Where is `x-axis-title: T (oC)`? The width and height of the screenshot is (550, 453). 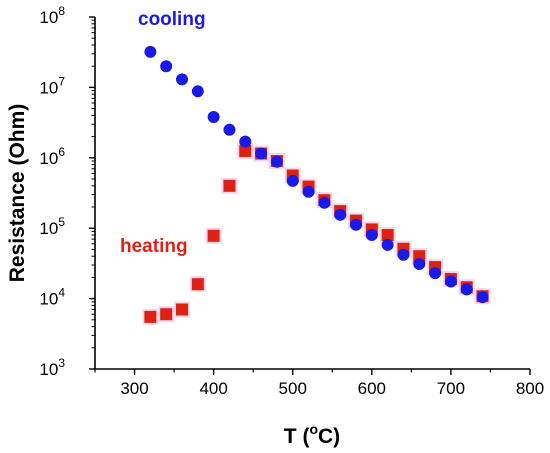 x-axis-title: T (oC) is located at coordinates (312, 434).